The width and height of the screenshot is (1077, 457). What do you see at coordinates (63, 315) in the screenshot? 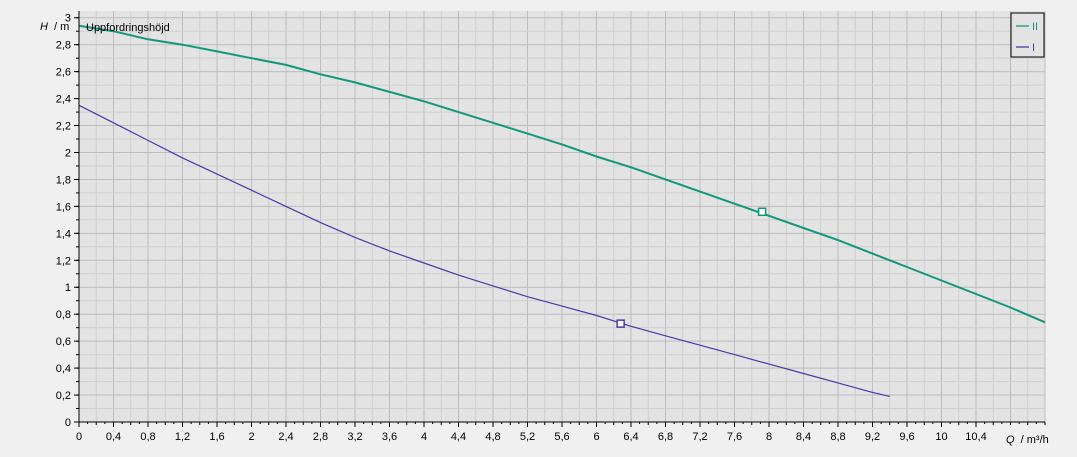
I see `y-tick-label: 0,8` at bounding box center [63, 315].